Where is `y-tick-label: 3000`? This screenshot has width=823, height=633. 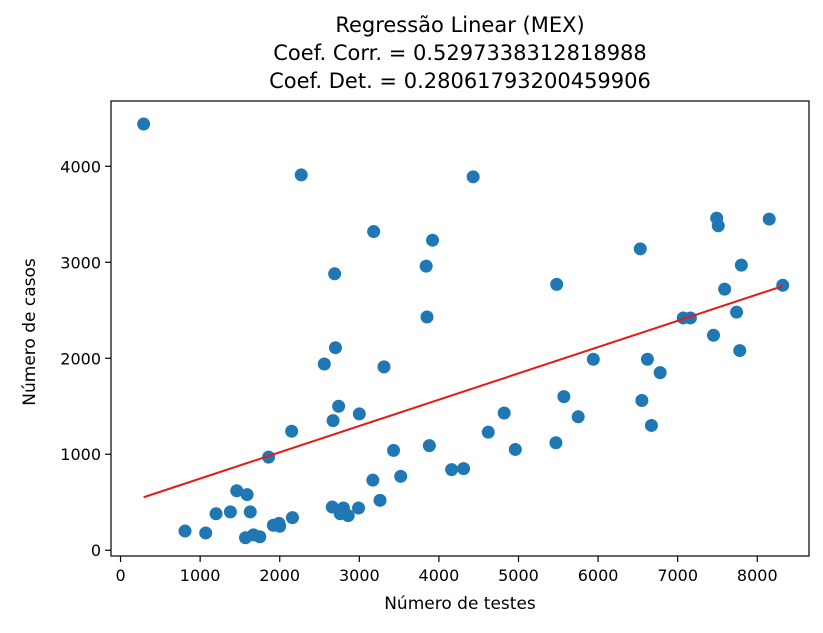 y-tick-label: 3000 is located at coordinates (80, 262).